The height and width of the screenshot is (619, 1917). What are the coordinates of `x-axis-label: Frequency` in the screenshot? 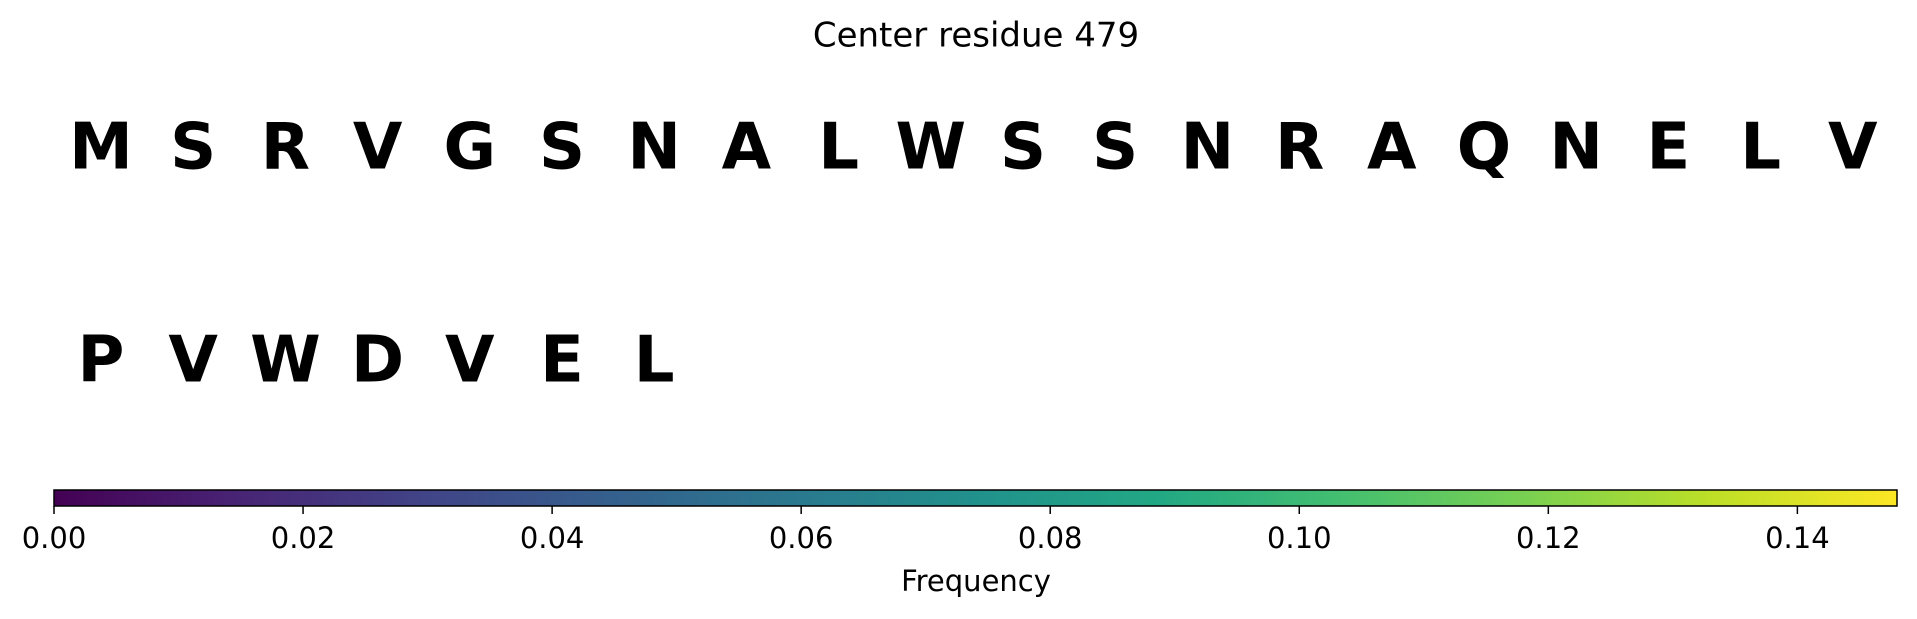 It's located at (976, 581).